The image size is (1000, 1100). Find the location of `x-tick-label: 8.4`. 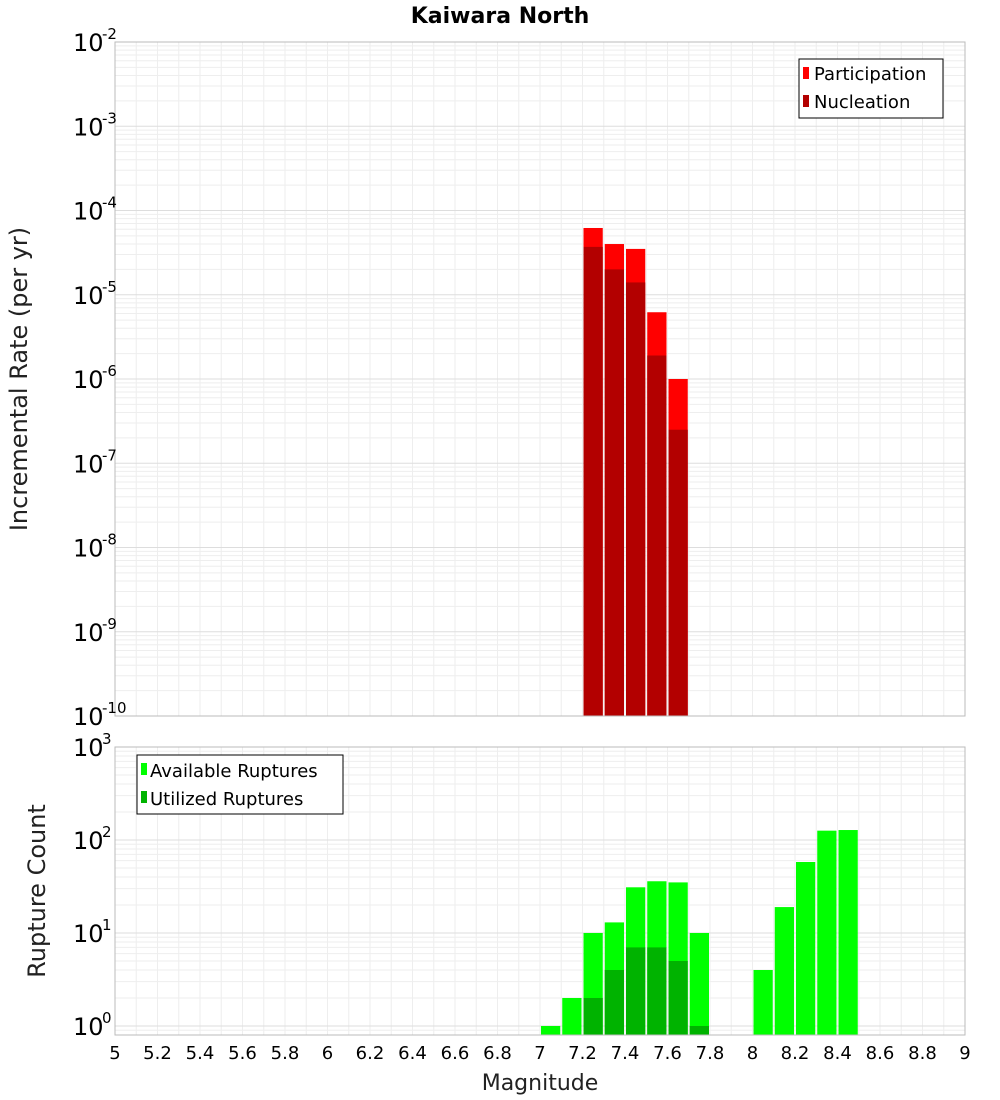

x-tick-label: 8.4 is located at coordinates (837, 1053).